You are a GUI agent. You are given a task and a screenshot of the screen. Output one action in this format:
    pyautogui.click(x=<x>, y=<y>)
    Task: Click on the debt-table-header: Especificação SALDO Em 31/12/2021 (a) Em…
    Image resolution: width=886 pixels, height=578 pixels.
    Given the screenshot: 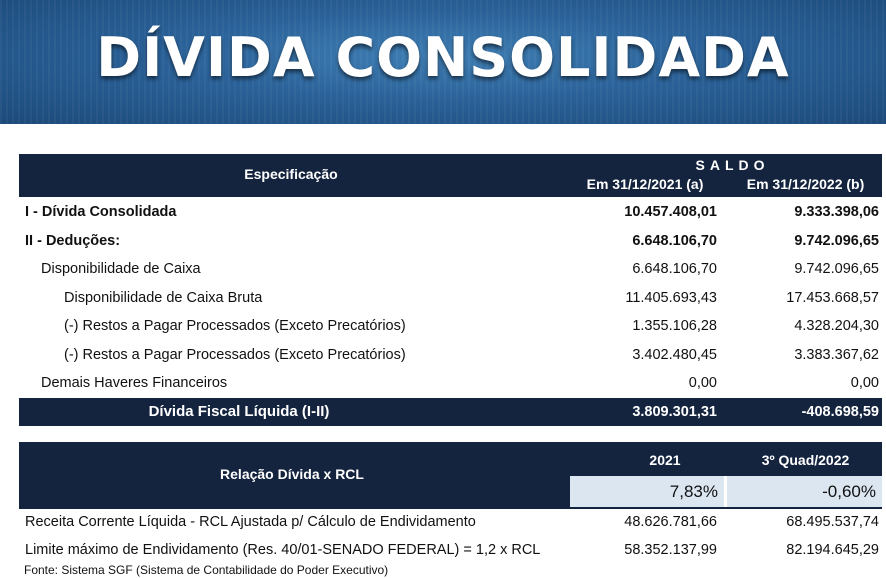 What is the action you would take?
    pyautogui.click(x=450, y=175)
    